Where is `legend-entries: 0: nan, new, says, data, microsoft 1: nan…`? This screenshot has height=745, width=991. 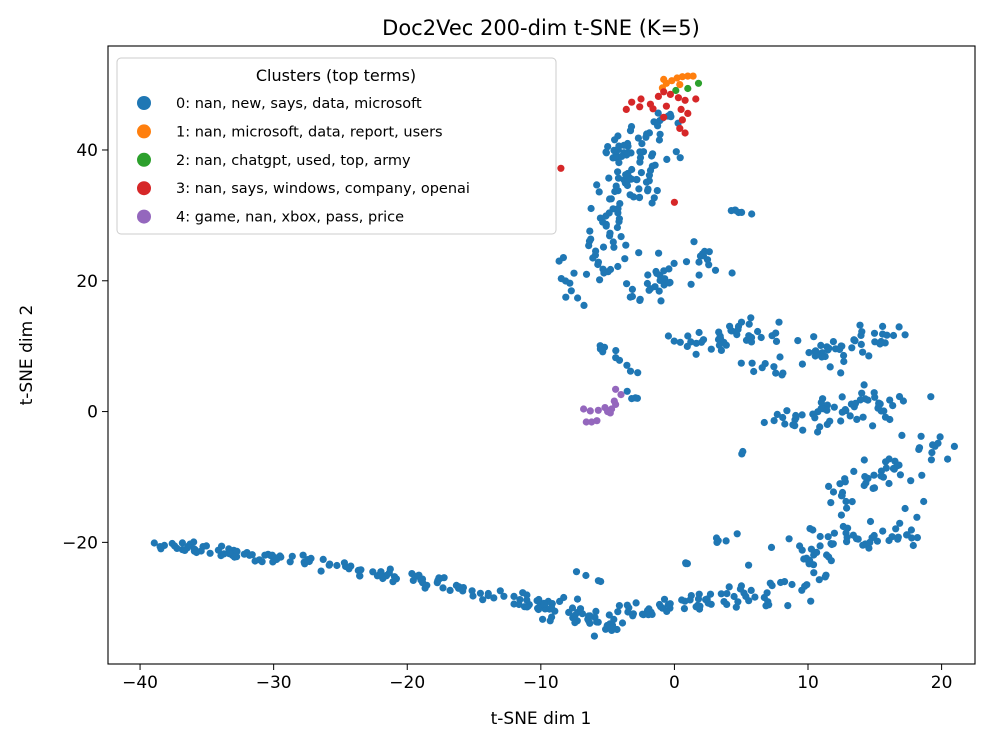 legend-entries: 0: nan, new, says, data, microsoft 1: nan… is located at coordinates (303, 161).